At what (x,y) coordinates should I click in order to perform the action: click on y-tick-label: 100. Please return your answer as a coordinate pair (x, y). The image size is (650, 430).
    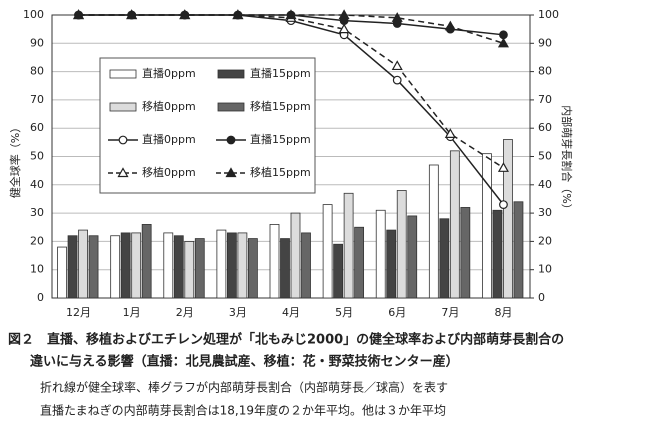
    Looking at the image, I should click on (33, 14).